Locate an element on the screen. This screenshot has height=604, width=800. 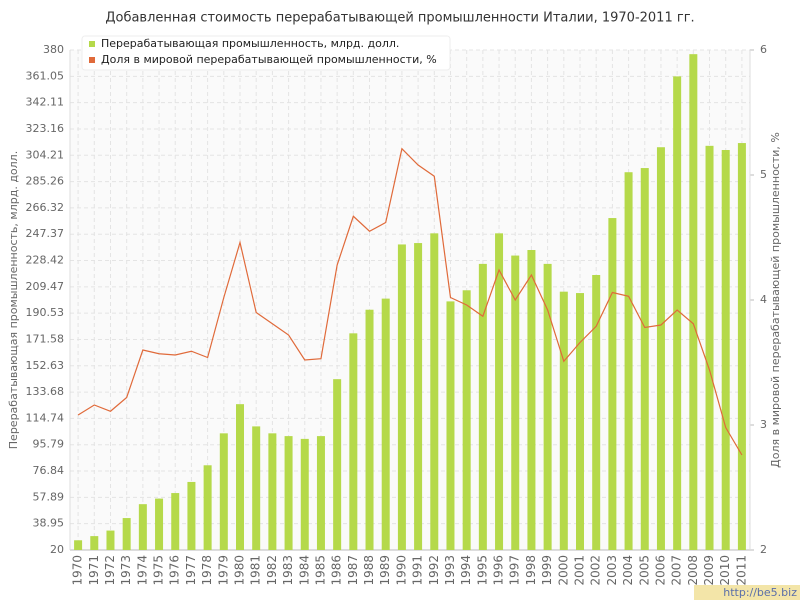
y2-tick-label: 2 is located at coordinates (763, 549).